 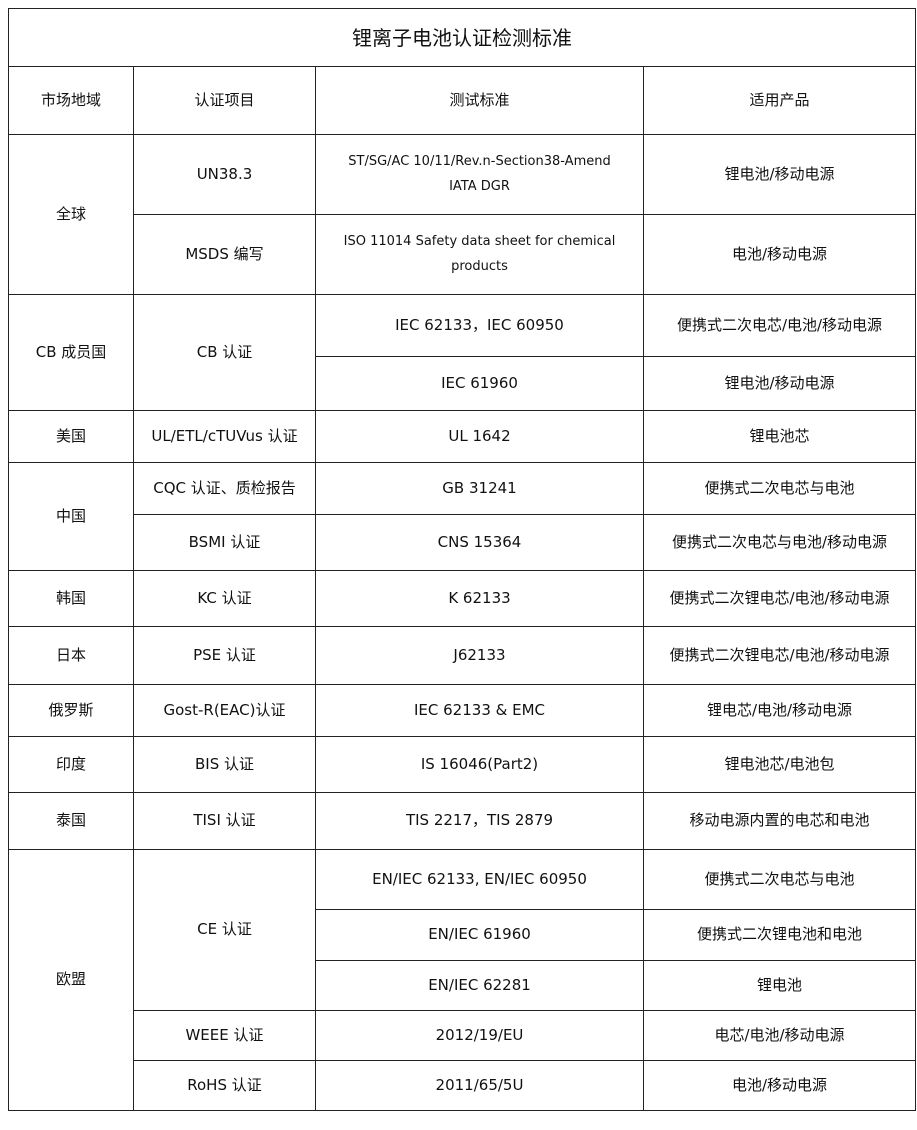 I want to click on product-cell: 电芯/电池/移动电源, so click(x=779, y=1035).